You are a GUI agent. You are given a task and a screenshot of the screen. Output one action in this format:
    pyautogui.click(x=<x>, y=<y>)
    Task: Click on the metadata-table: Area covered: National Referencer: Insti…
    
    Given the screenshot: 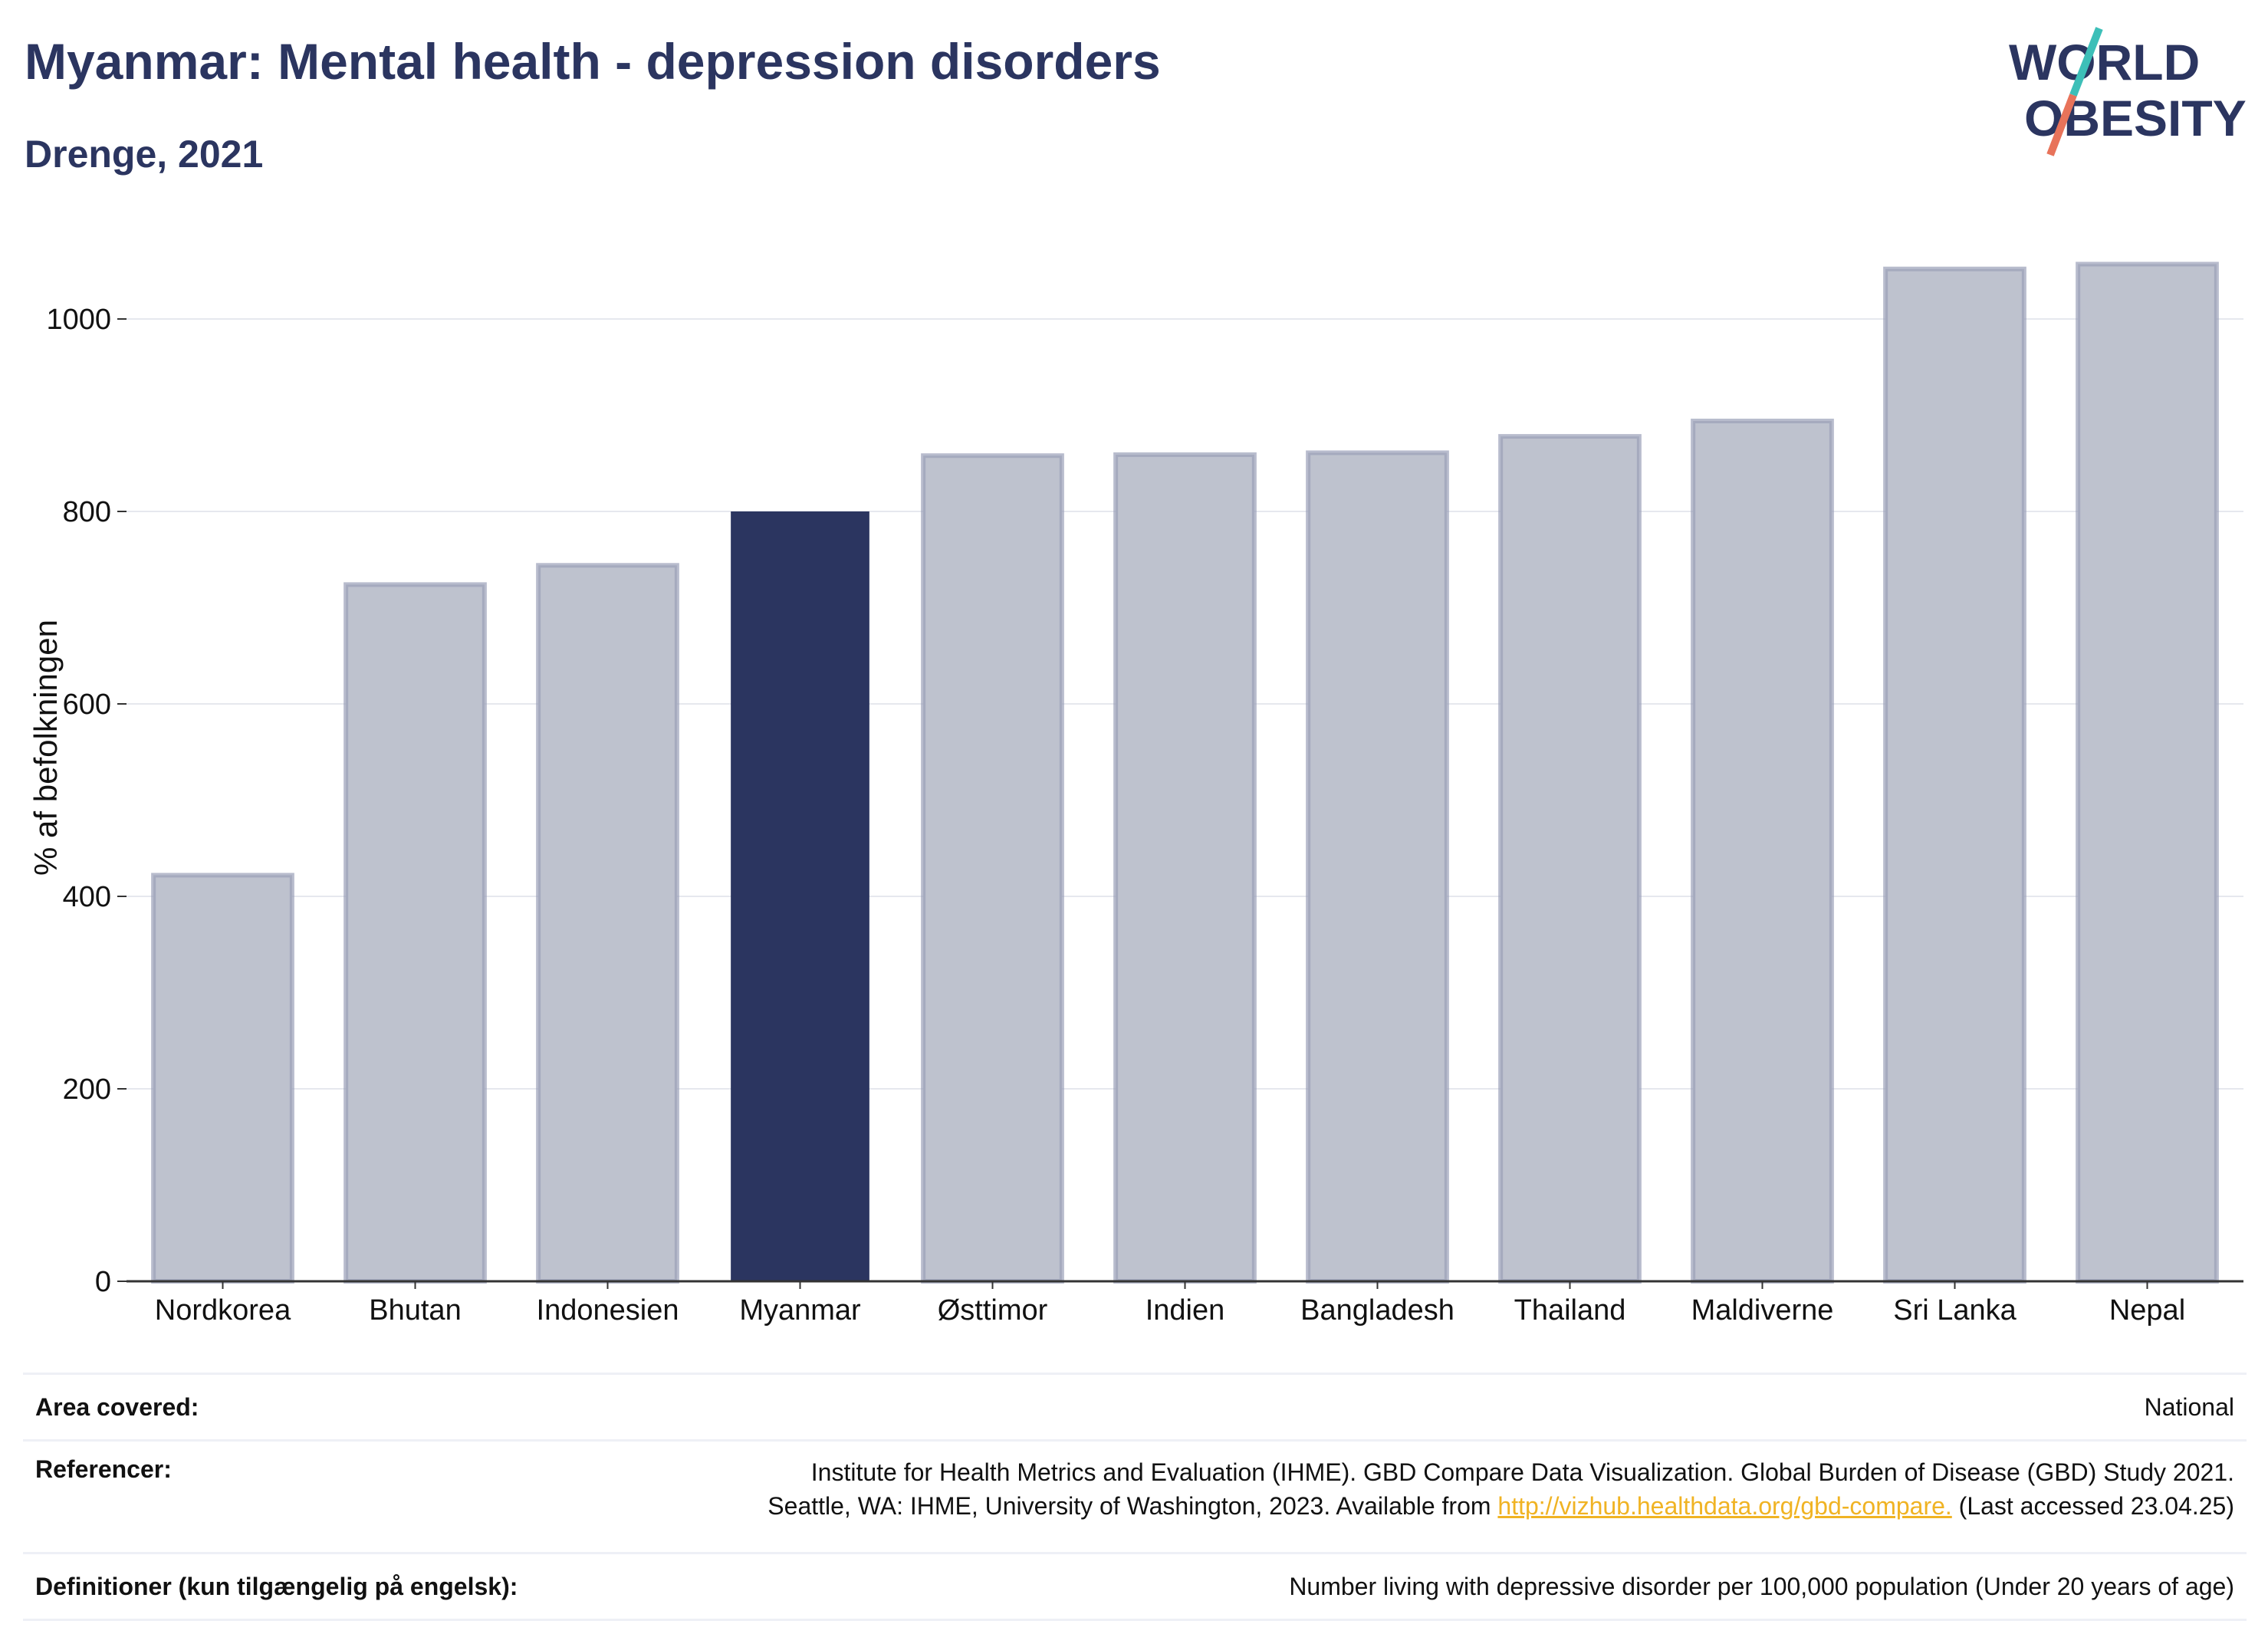 What is the action you would take?
    pyautogui.click(x=1135, y=1497)
    